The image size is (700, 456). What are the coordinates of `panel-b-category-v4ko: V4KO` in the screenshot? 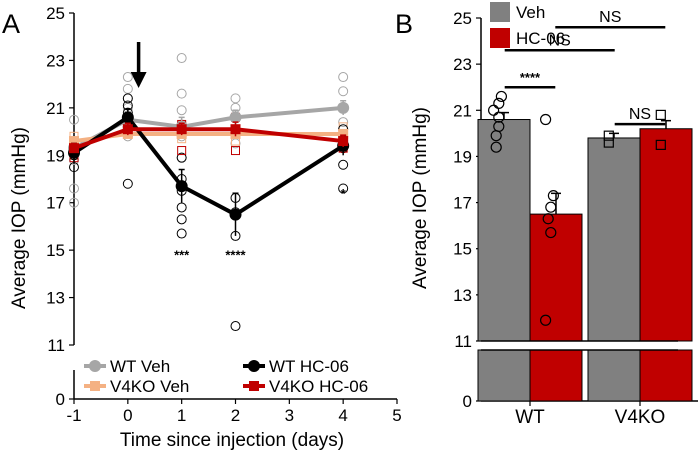 It's located at (640, 417).